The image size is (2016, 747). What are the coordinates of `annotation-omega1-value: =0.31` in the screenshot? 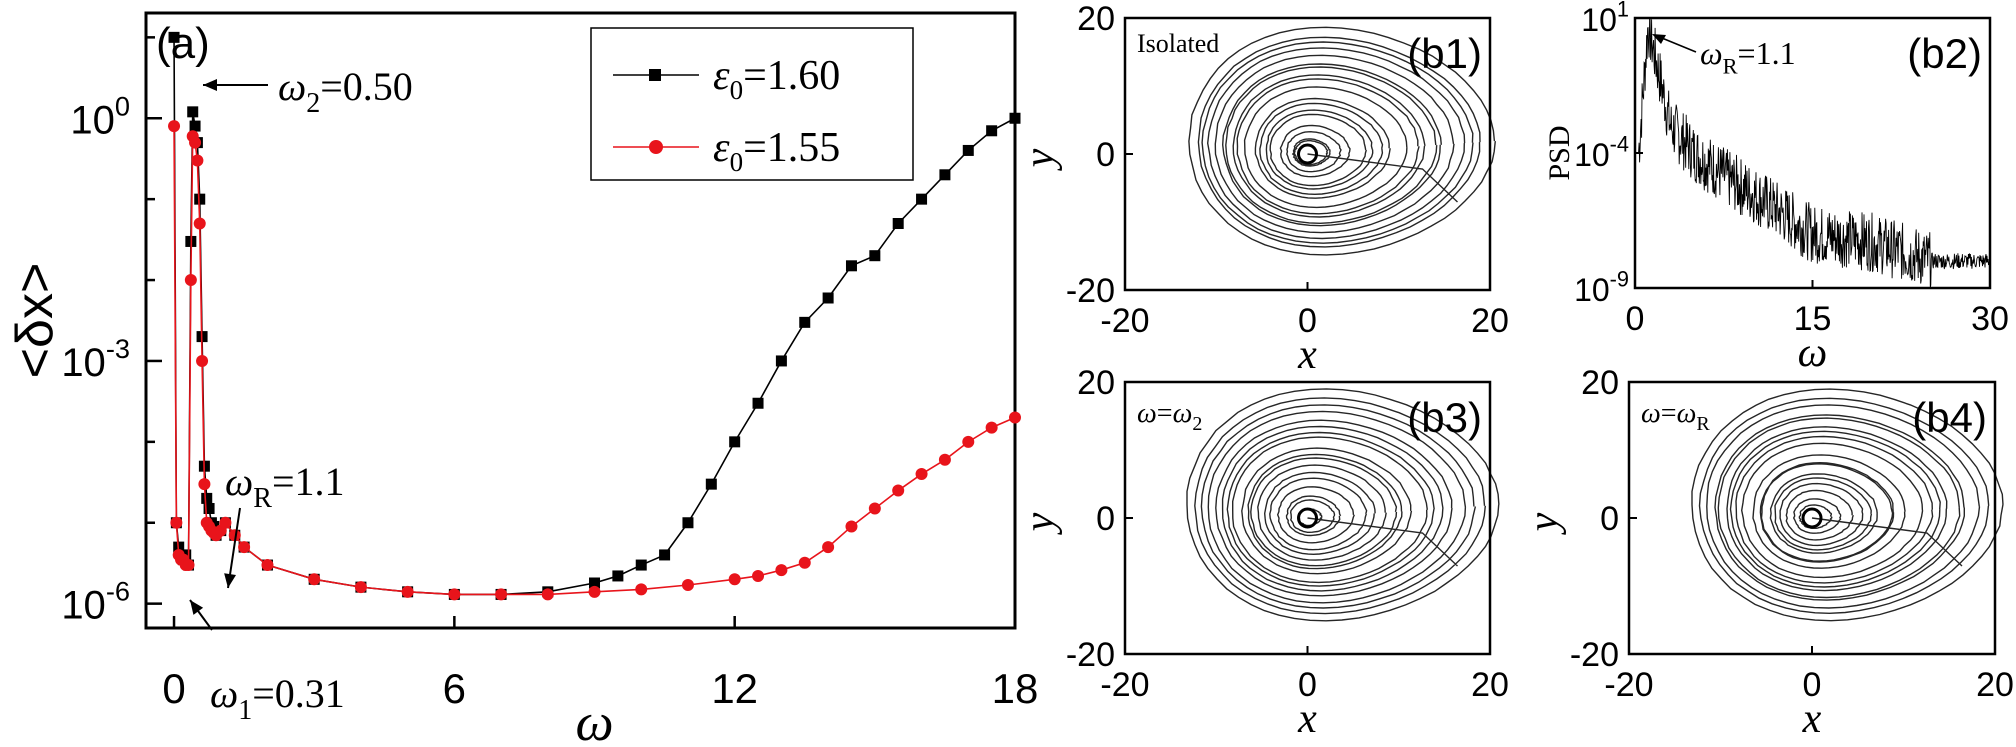 It's located at (298, 693).